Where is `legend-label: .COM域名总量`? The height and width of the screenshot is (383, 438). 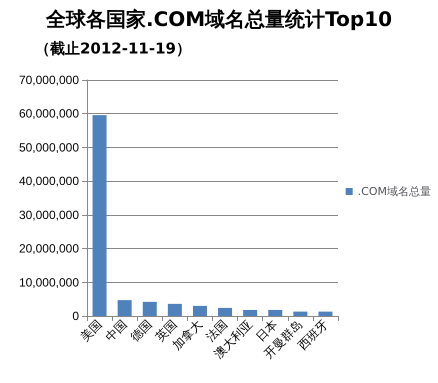 legend-label: .COM域名总量 is located at coordinates (394, 191).